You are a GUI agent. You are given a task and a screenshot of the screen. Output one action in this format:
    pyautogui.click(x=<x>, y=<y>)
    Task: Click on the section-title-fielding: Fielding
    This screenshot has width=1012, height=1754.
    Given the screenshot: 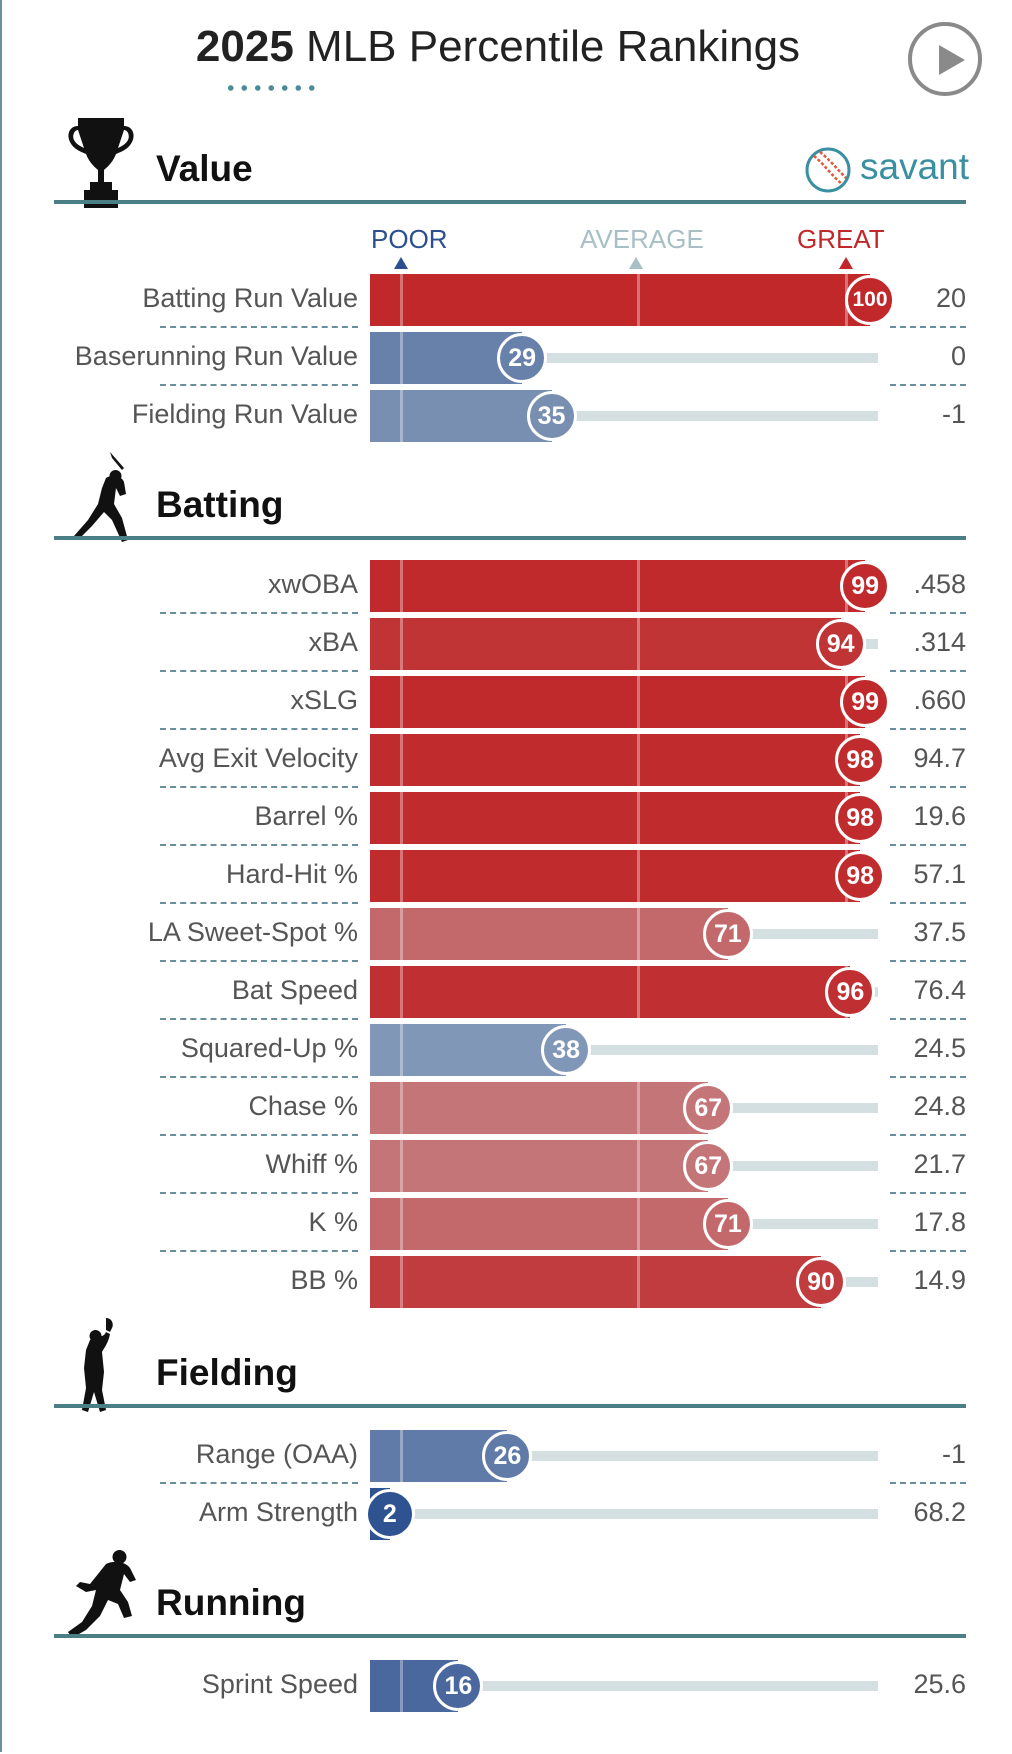 What is the action you would take?
    pyautogui.click(x=227, y=1372)
    